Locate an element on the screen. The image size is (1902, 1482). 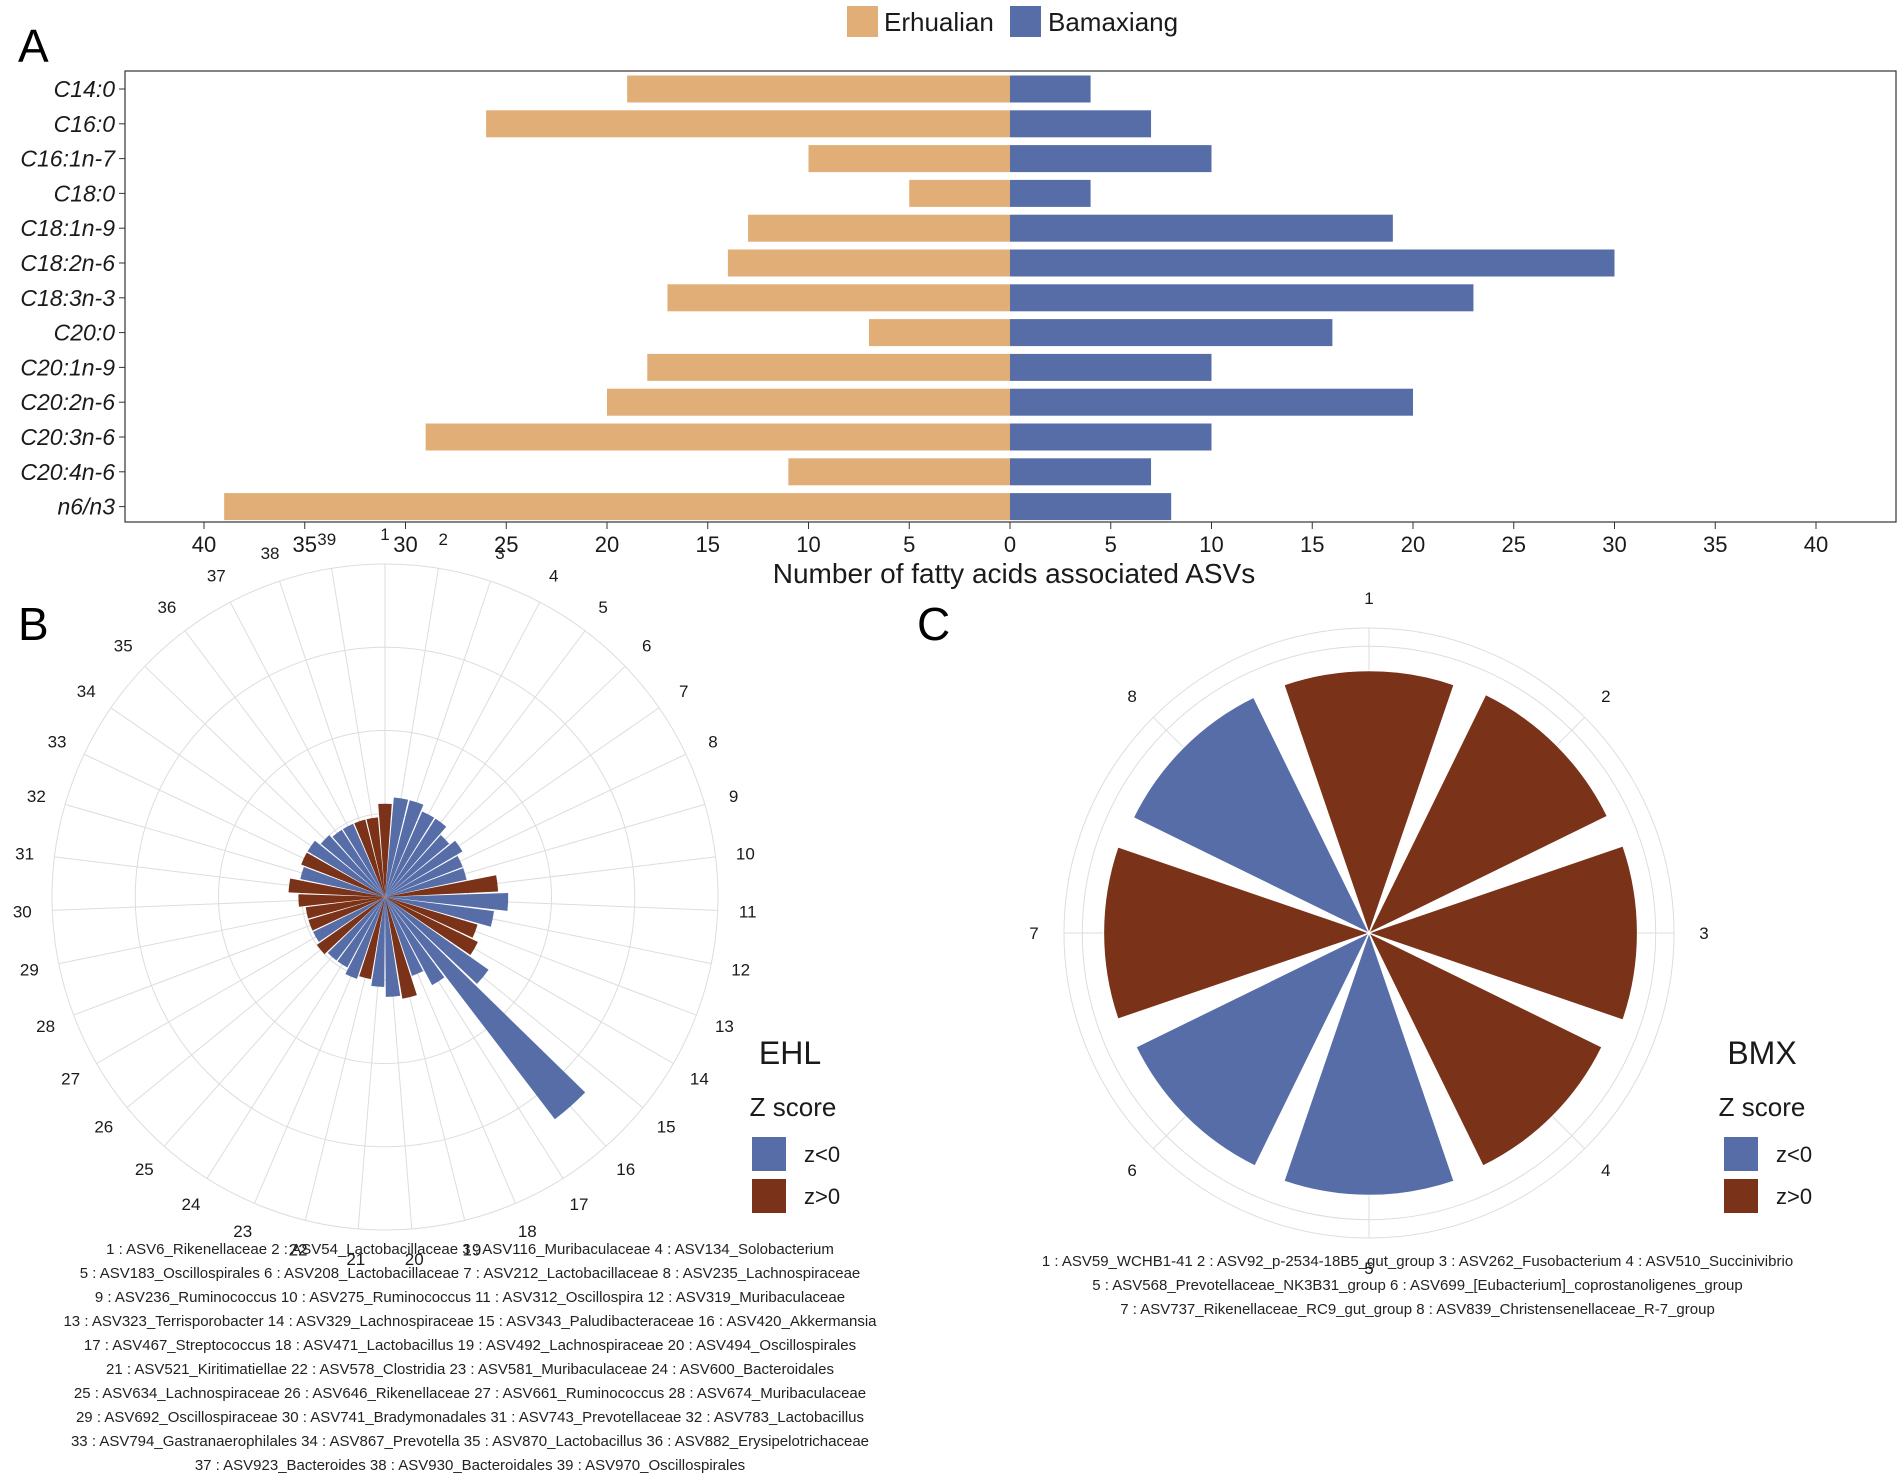
angle-label-21: 21 is located at coordinates (355, 1259).